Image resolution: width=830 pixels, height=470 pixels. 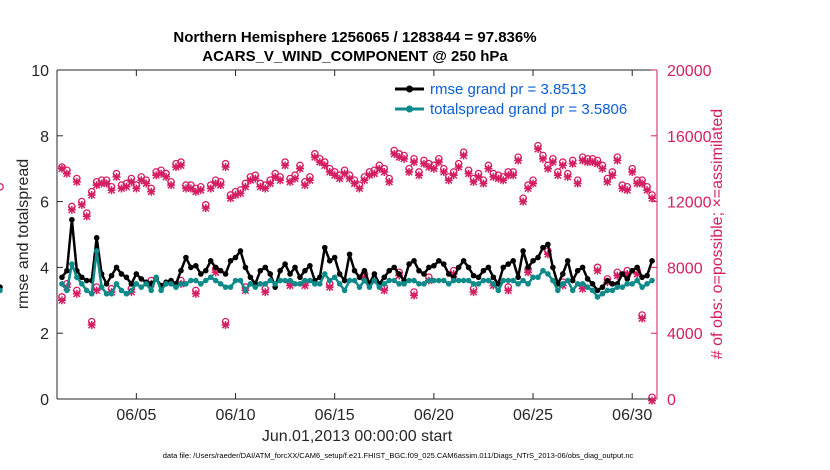 I want to click on y-tick-label-left-1: 2, so click(x=44, y=334).